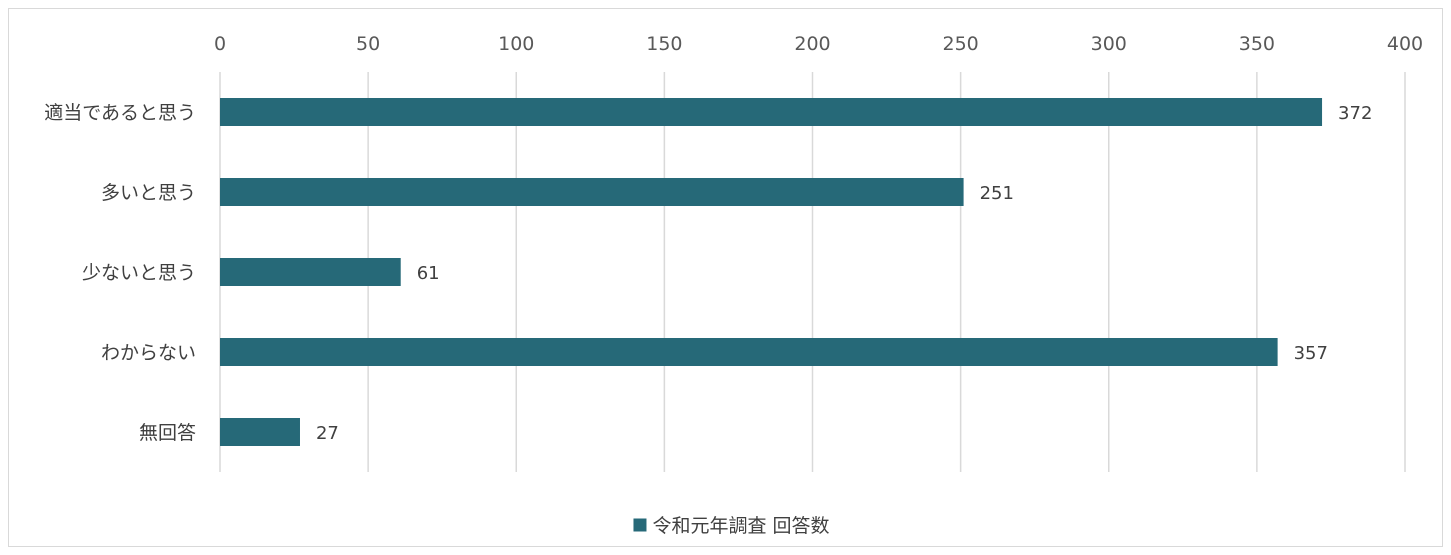  Describe the element at coordinates (664, 44) in the screenshot. I see `x-tick-label: 150` at that location.